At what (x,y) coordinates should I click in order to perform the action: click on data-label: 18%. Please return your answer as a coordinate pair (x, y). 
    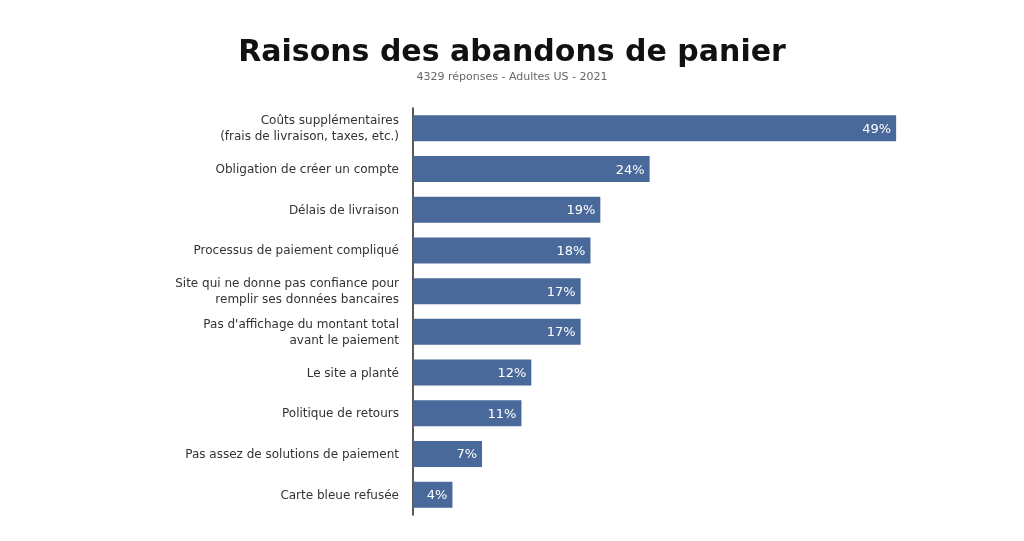
    Looking at the image, I should click on (571, 250).